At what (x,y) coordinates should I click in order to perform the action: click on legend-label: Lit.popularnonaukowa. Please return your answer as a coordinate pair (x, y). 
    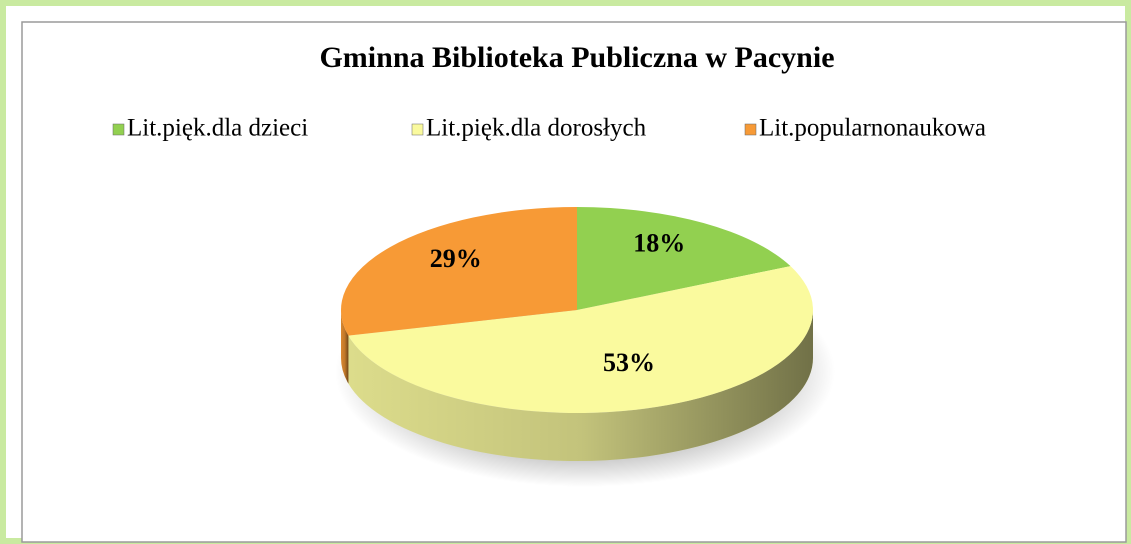
    Looking at the image, I should click on (872, 128).